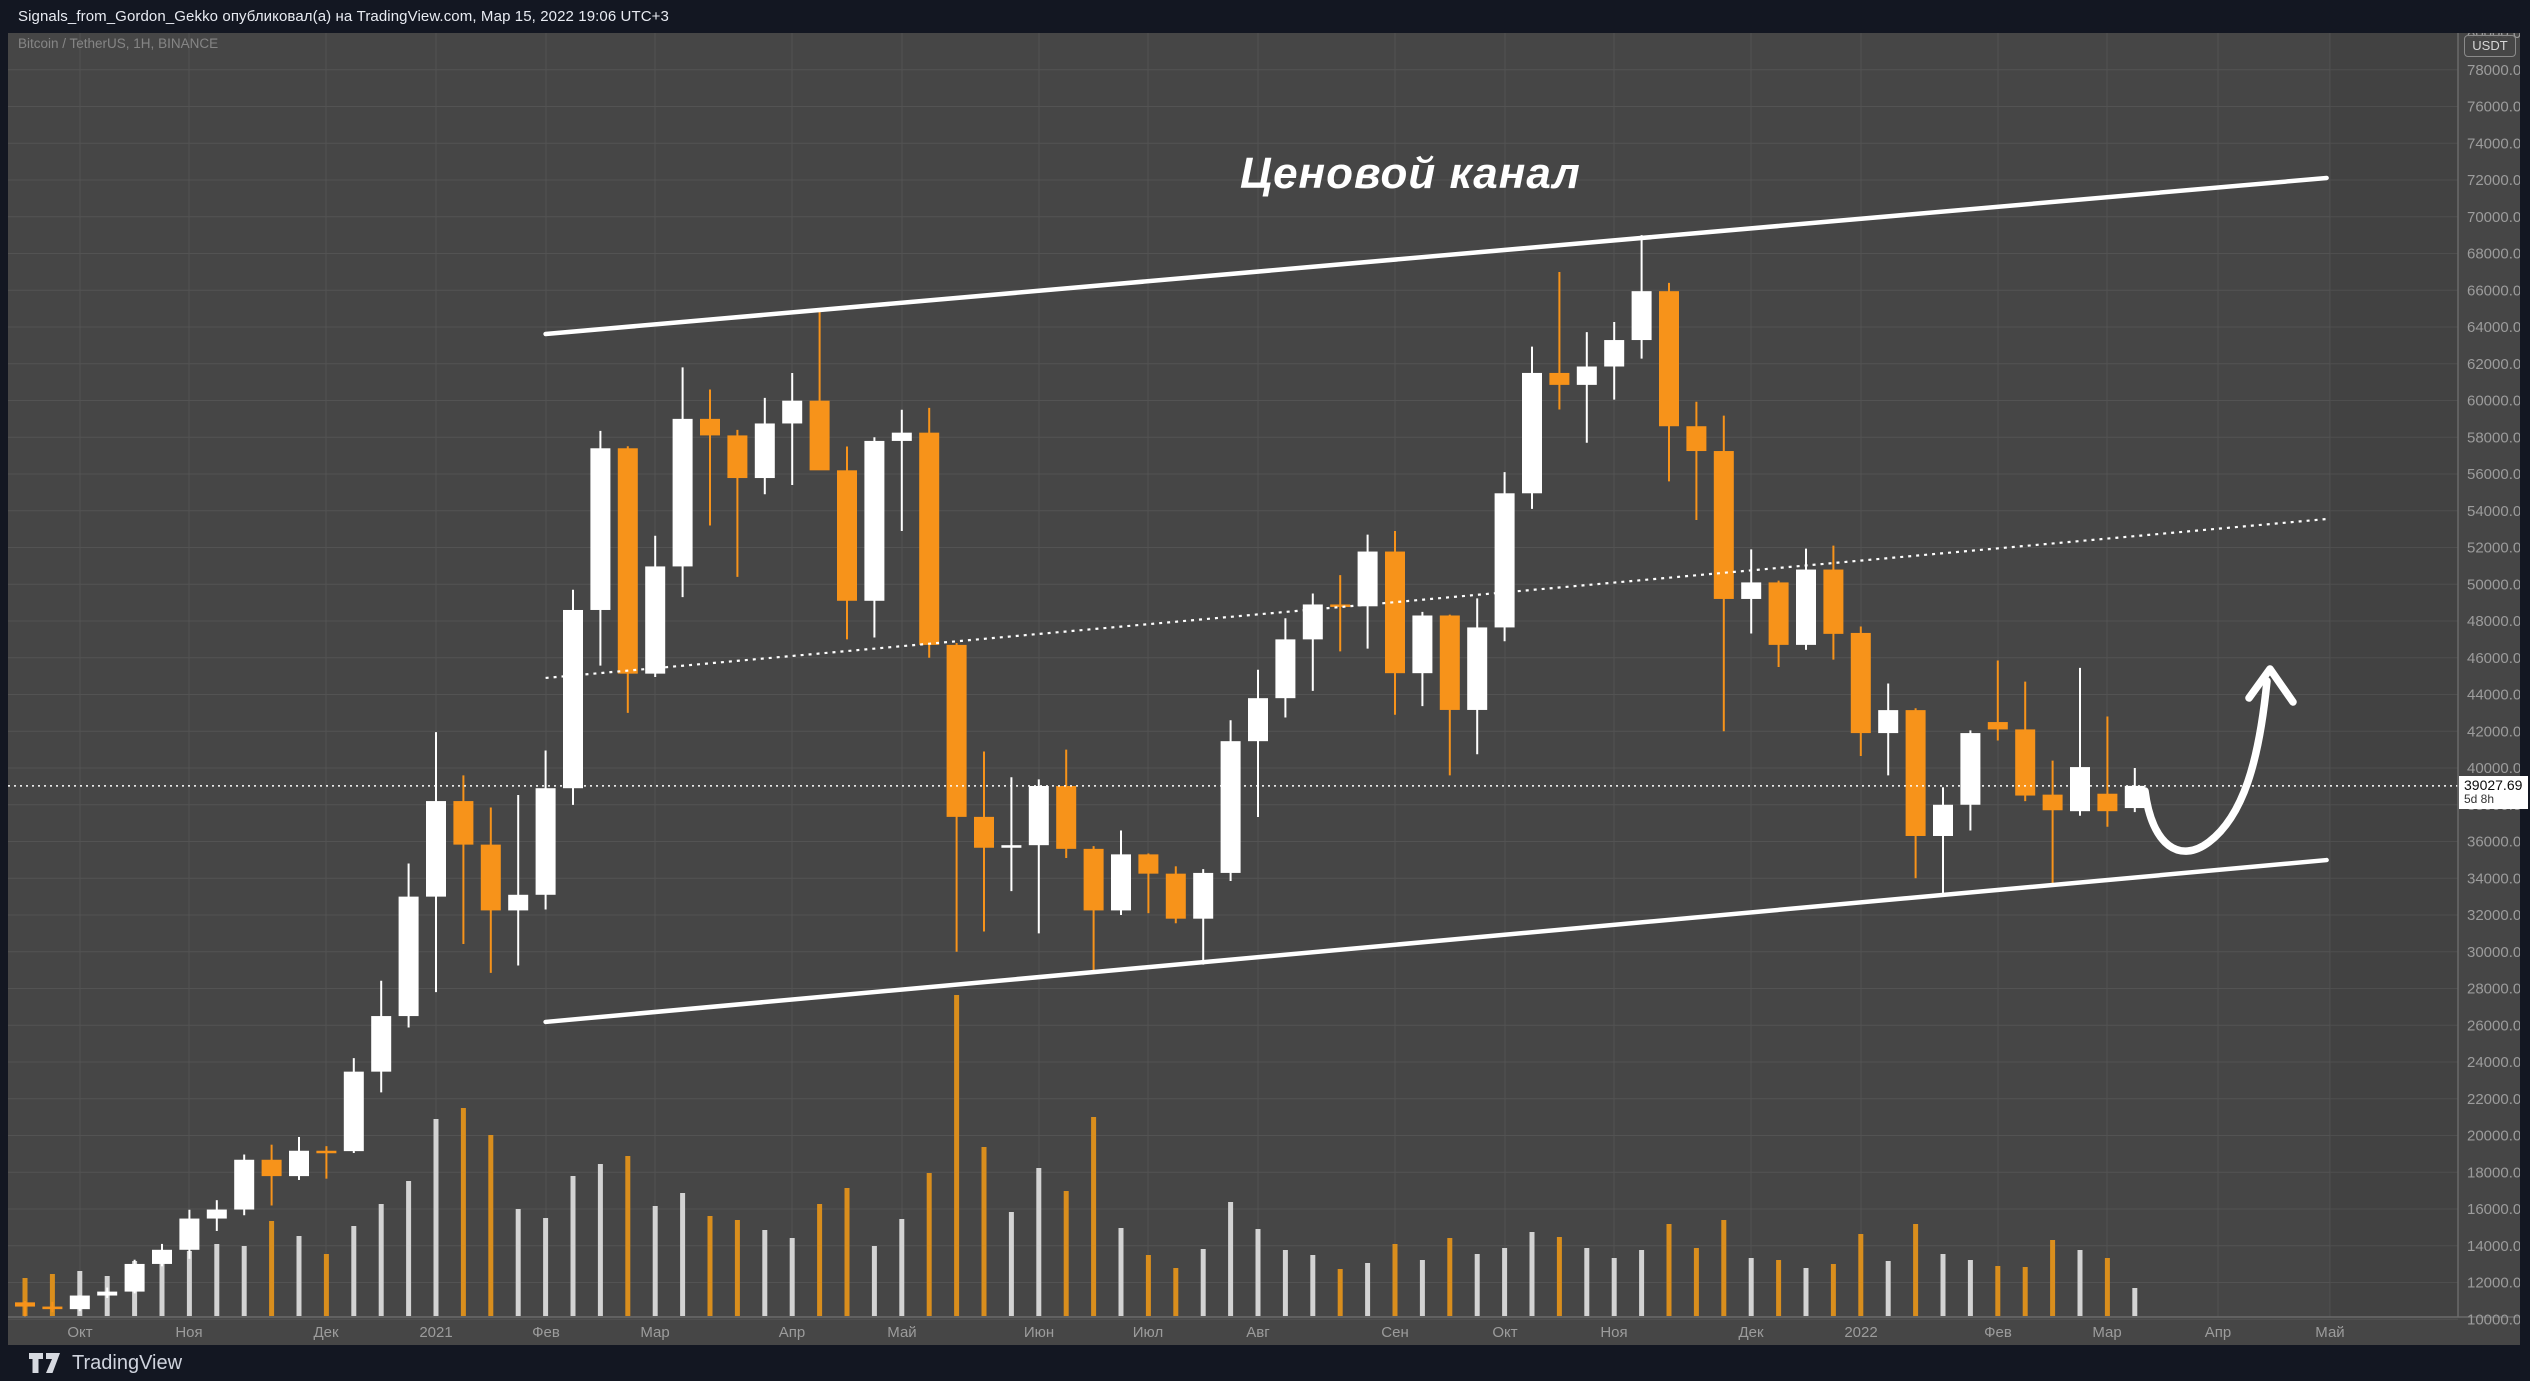  Describe the element at coordinates (1410, 173) in the screenshot. I see `channel-title-annotation: Ценовой канал` at that location.